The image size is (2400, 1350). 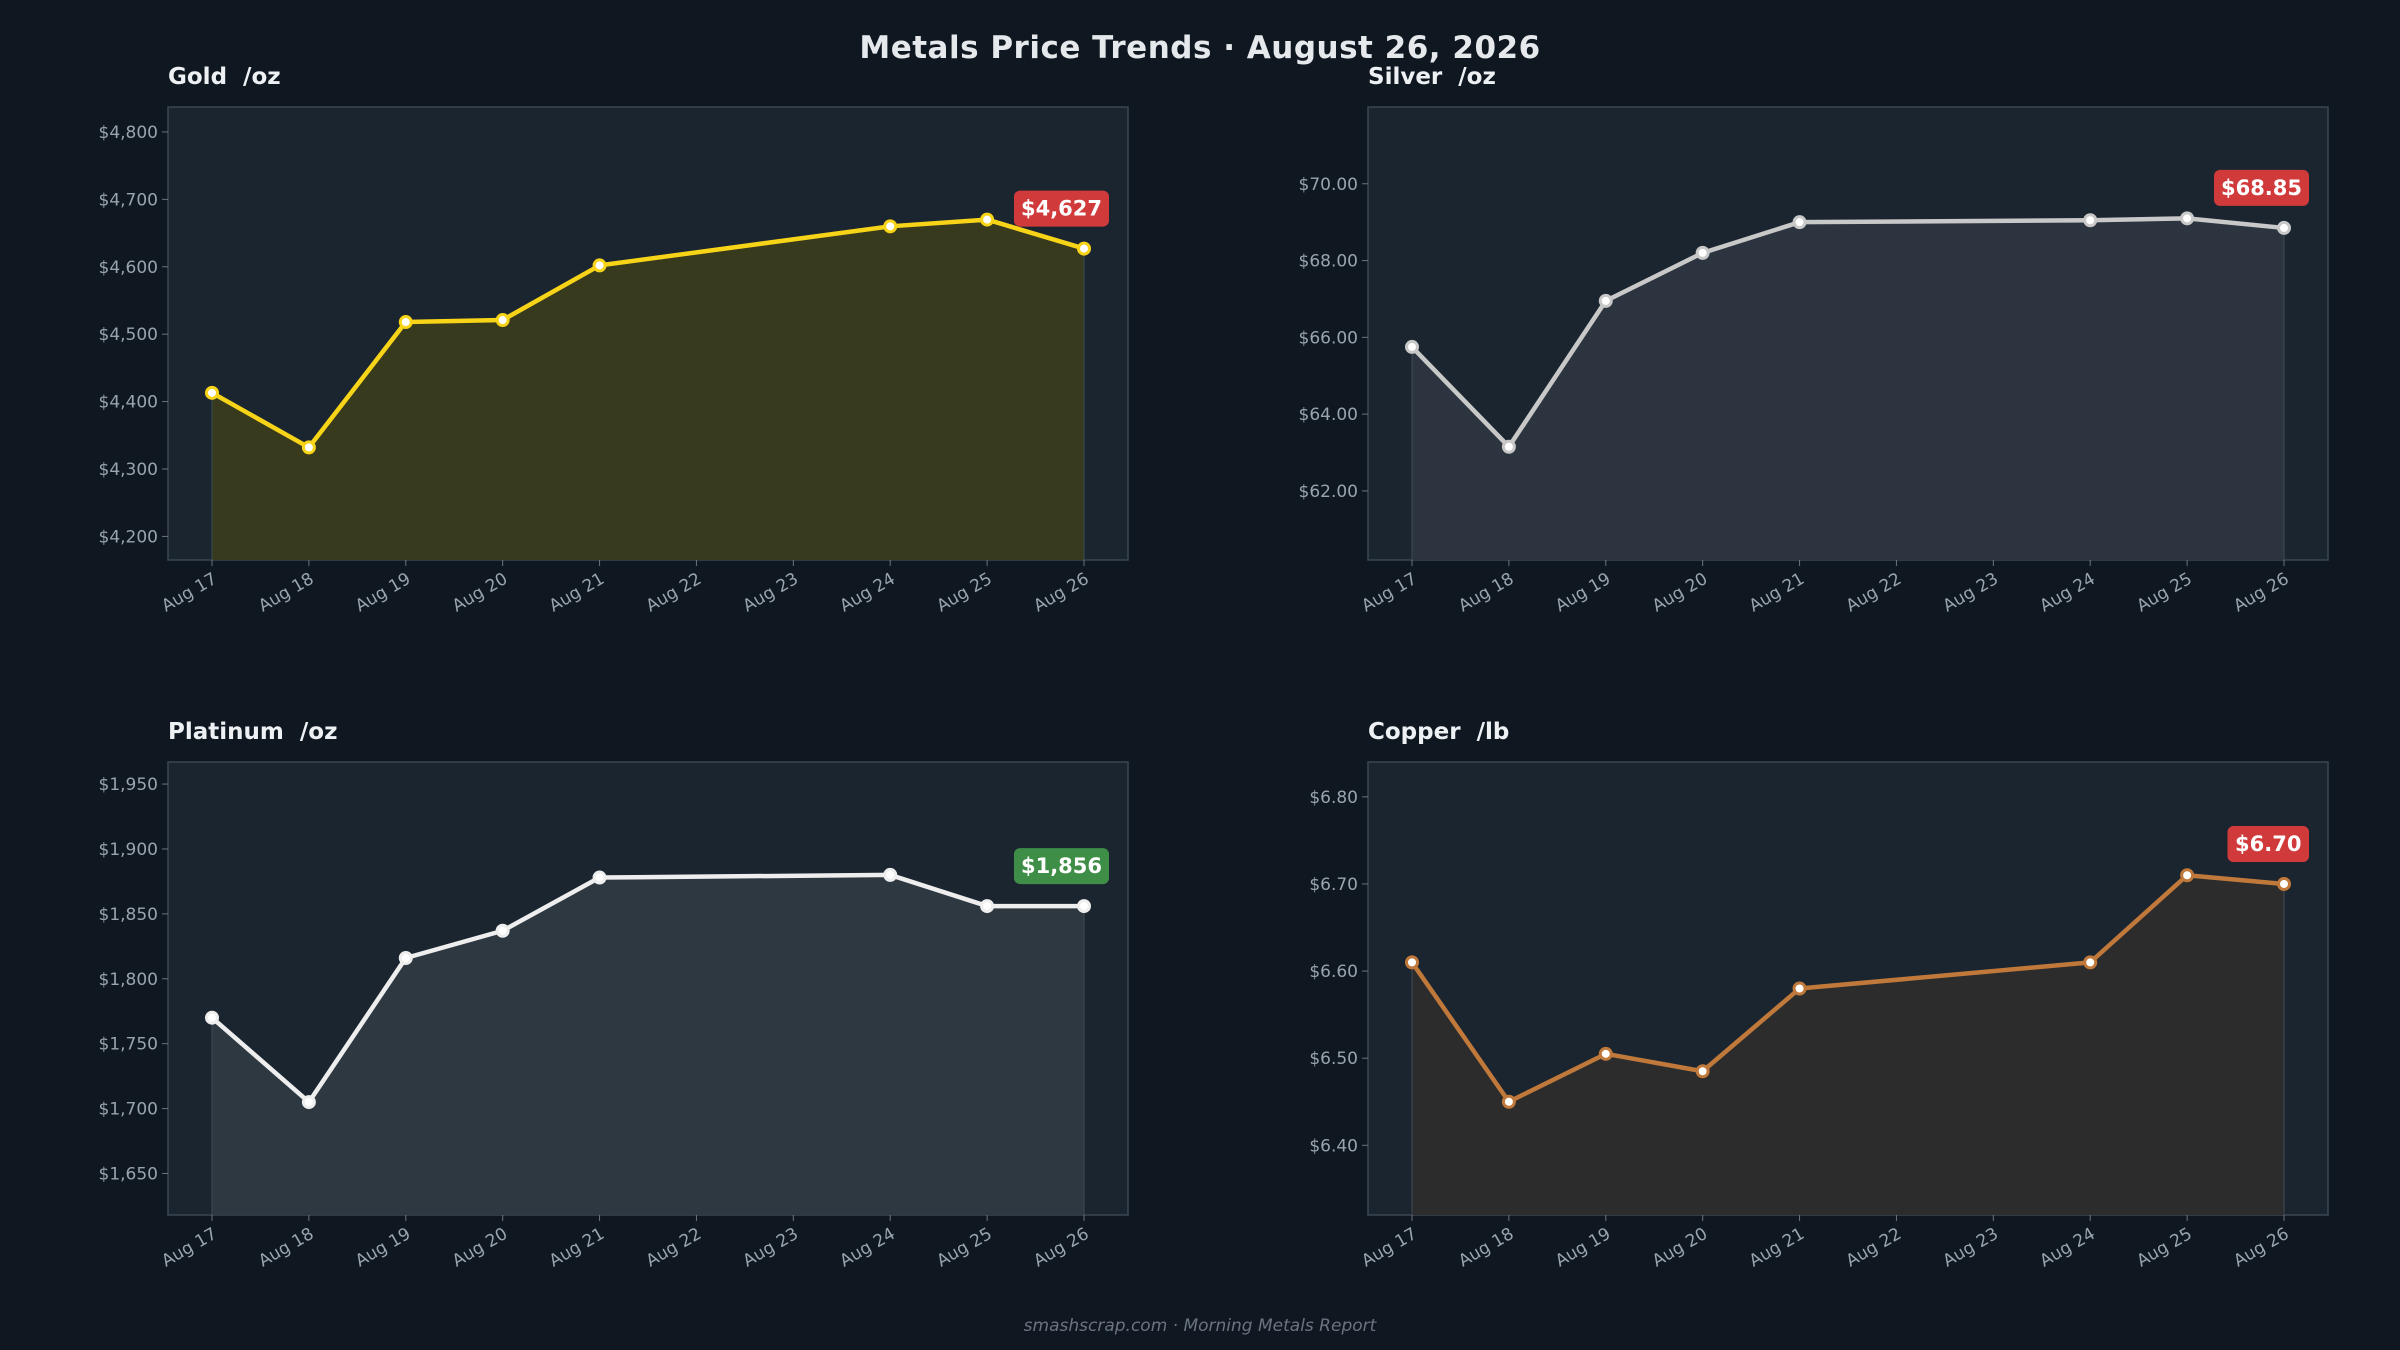 I want to click on copper-x-tick-label: Aug 26, so click(x=2261, y=1247).